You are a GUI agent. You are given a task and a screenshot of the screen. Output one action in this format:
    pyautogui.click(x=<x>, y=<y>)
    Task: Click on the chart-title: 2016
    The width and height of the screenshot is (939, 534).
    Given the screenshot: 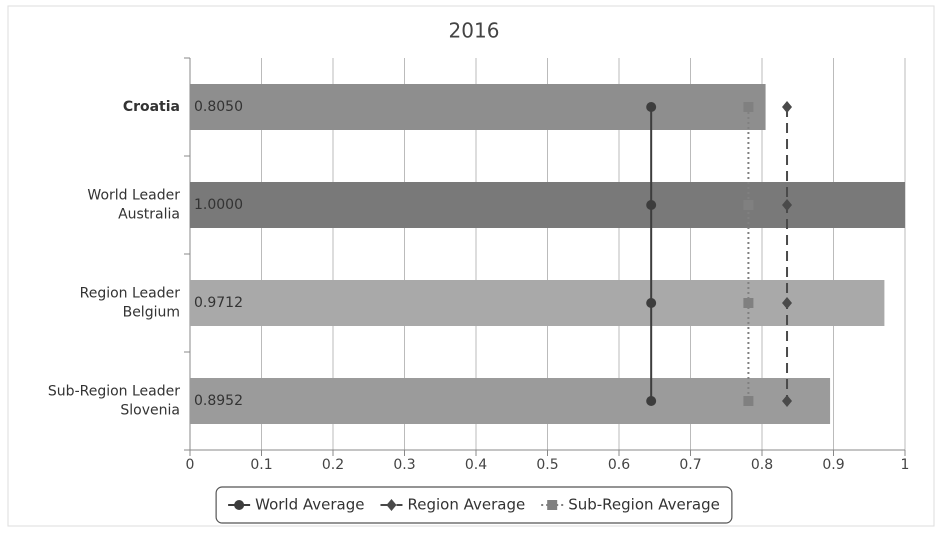 What is the action you would take?
    pyautogui.click(x=474, y=31)
    